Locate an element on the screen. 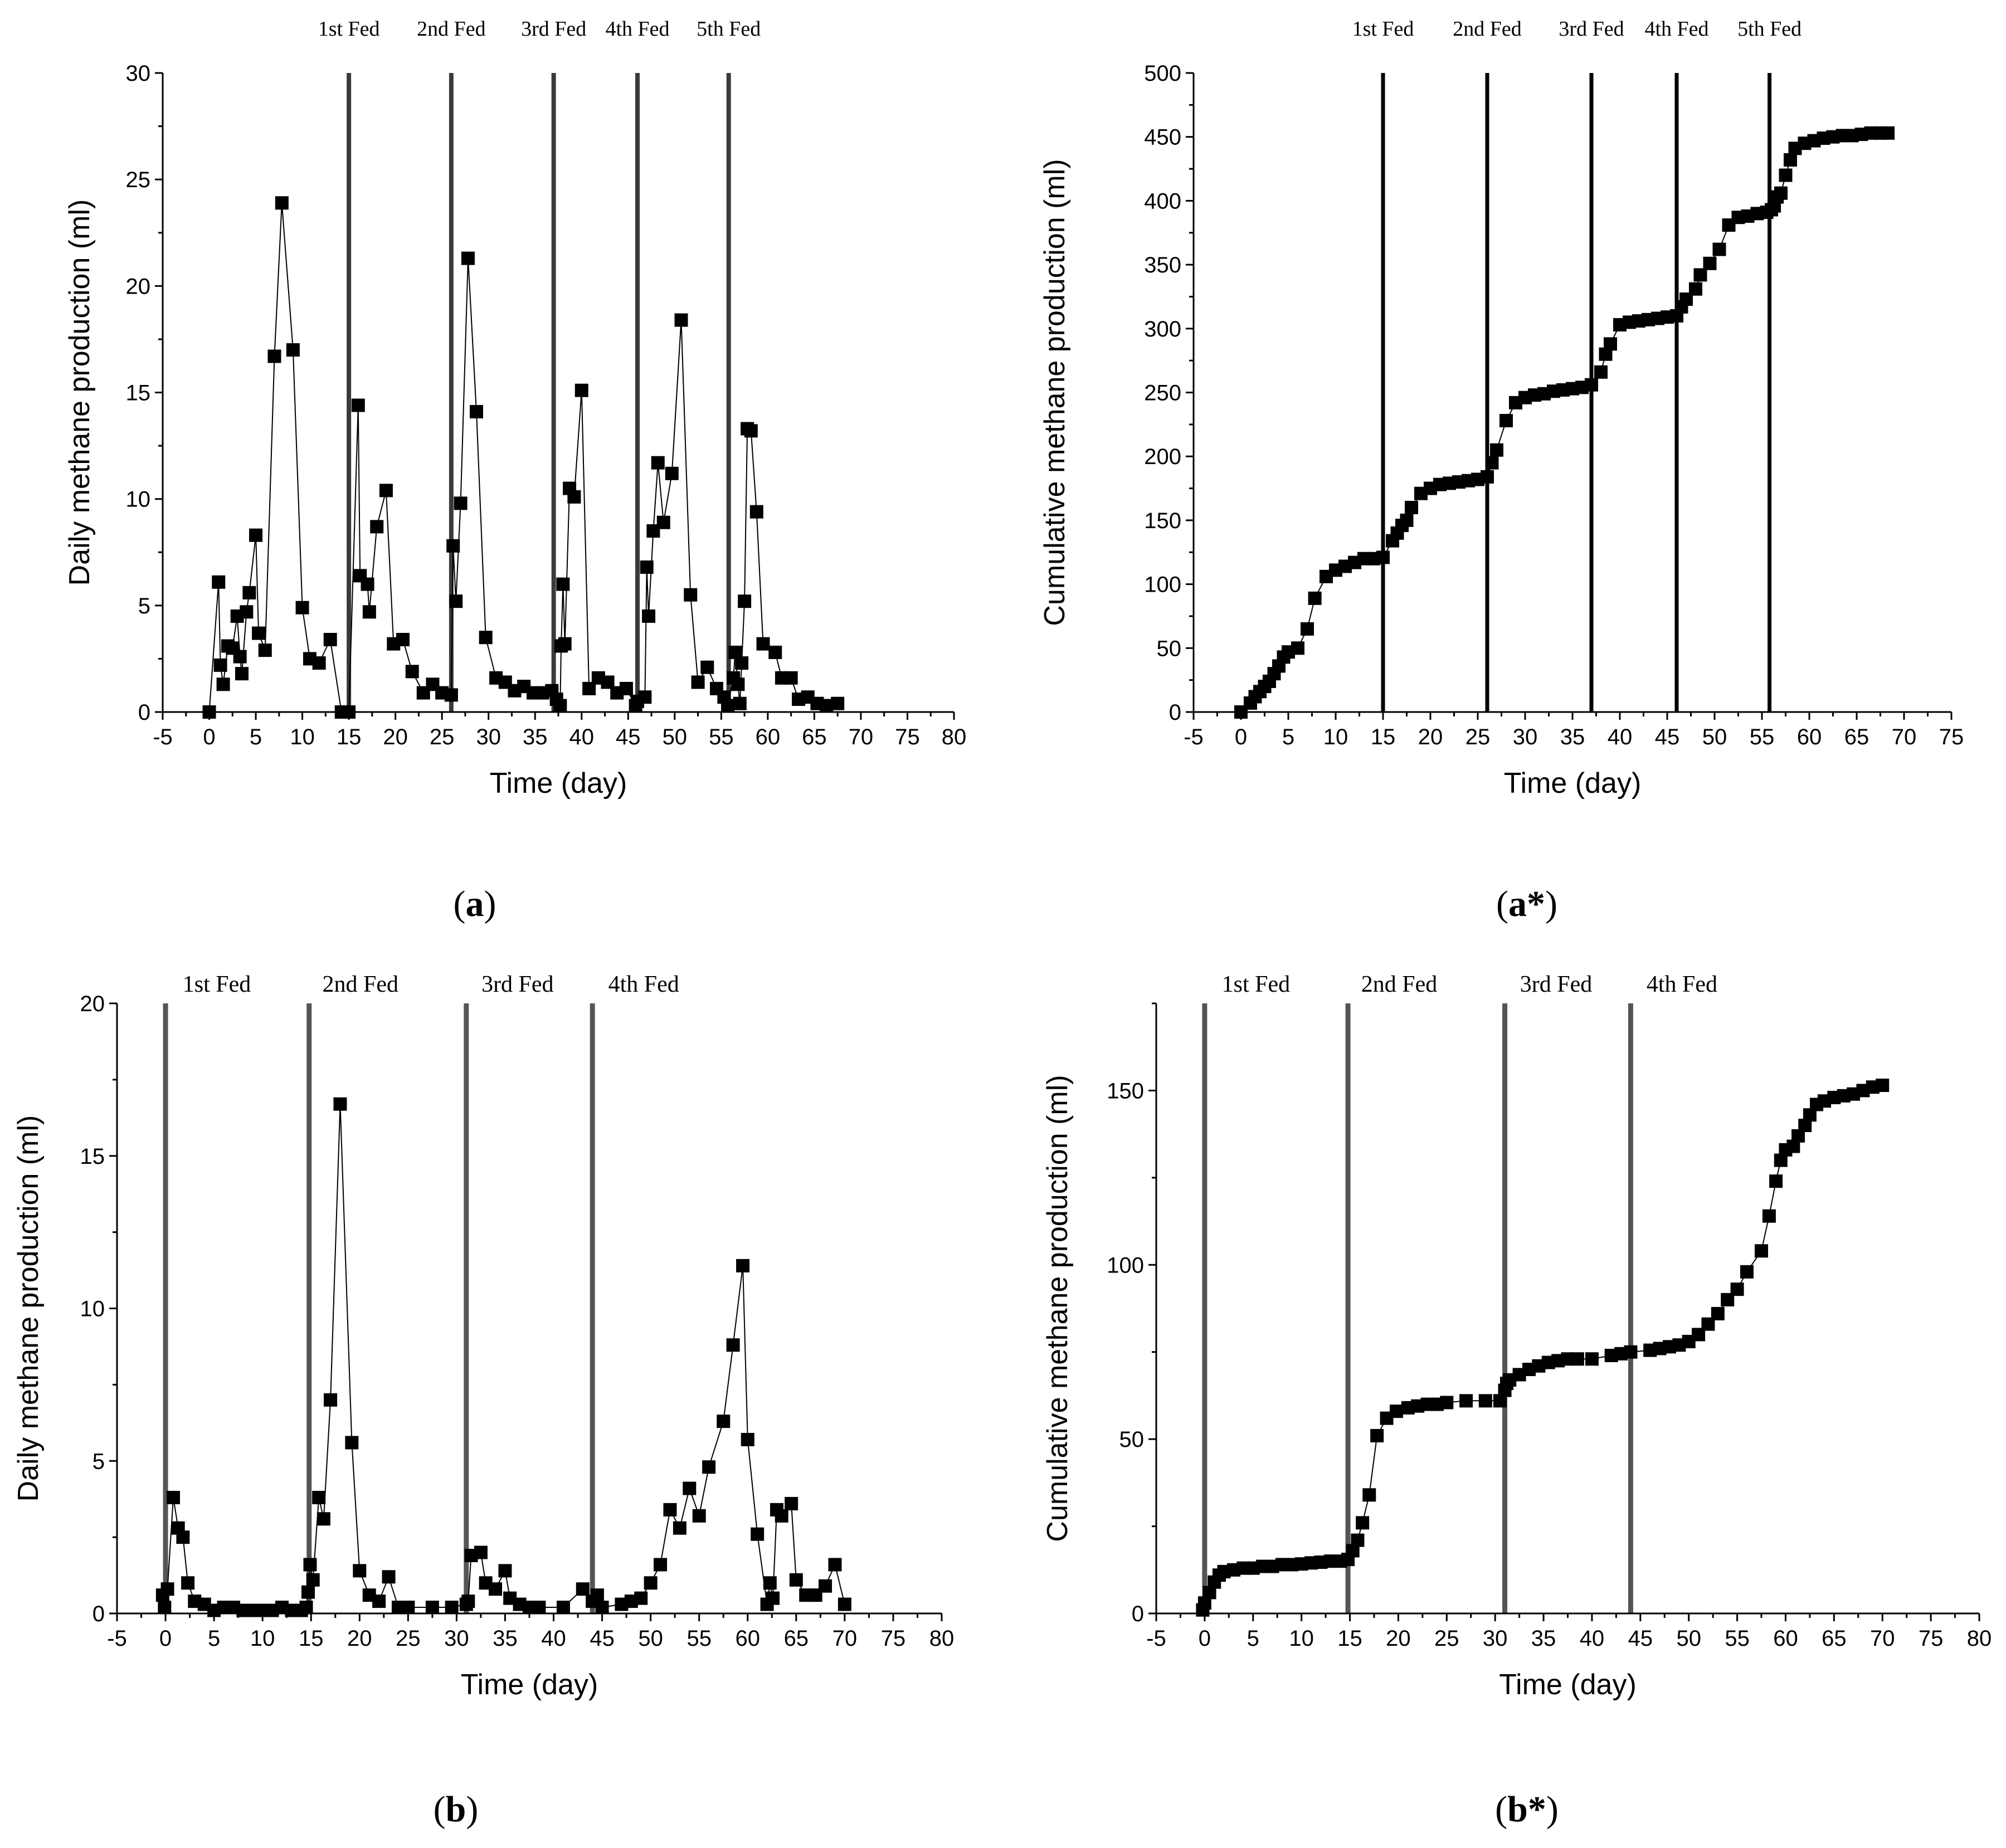 This screenshot has height=1848, width=2006. feed-label: 5th Fed is located at coordinates (729, 29).